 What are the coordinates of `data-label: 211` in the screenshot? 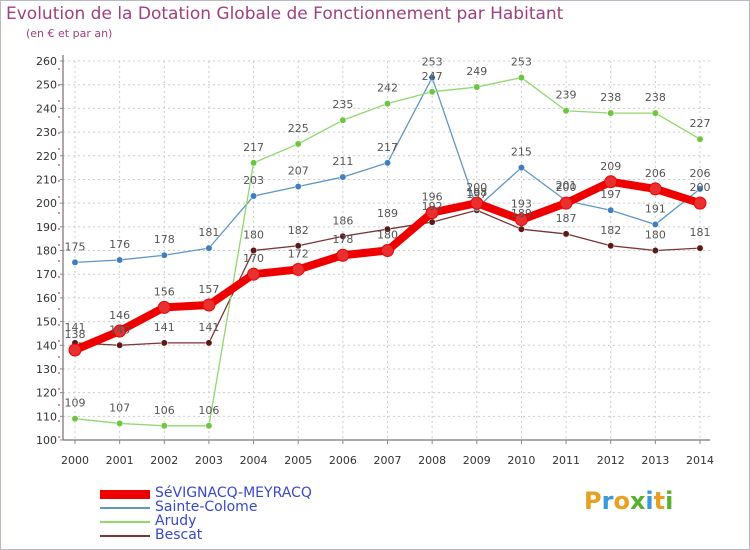 It's located at (342, 161).